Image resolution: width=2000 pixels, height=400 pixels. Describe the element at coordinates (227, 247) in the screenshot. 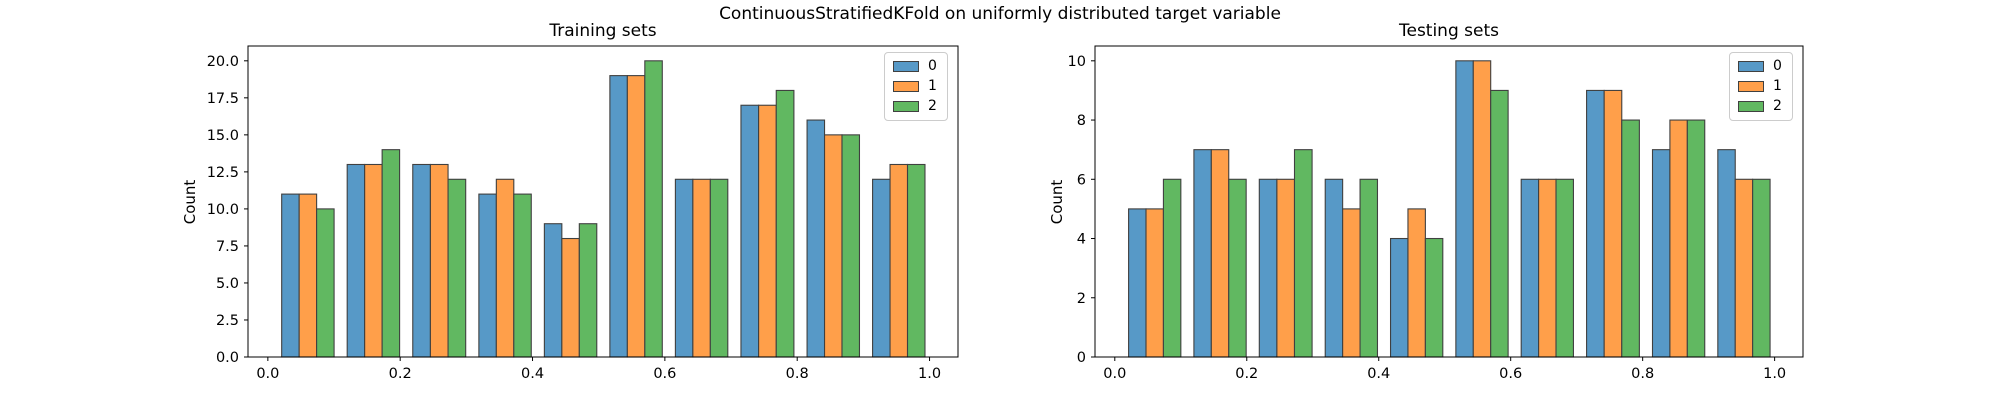

I see `y-tick-label: 7.5` at that location.